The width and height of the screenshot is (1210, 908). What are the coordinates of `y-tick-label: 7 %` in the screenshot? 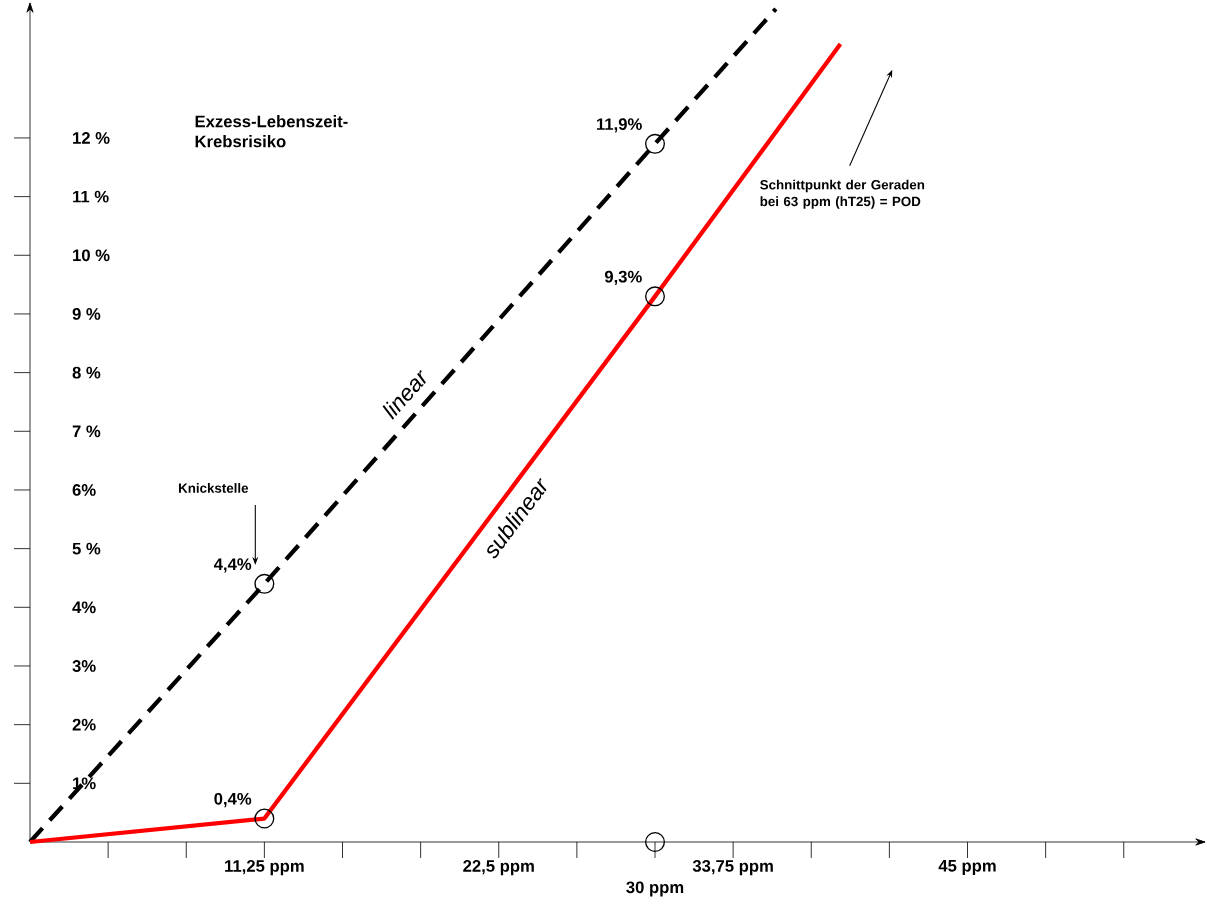 It's located at (86, 431).